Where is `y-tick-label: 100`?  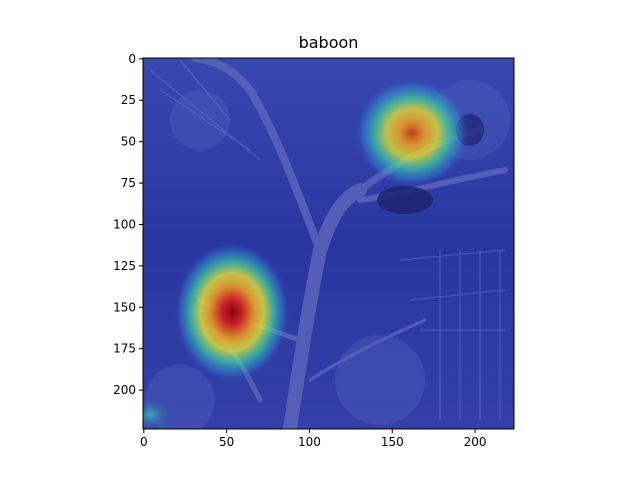
y-tick-label: 100 is located at coordinates (124, 224).